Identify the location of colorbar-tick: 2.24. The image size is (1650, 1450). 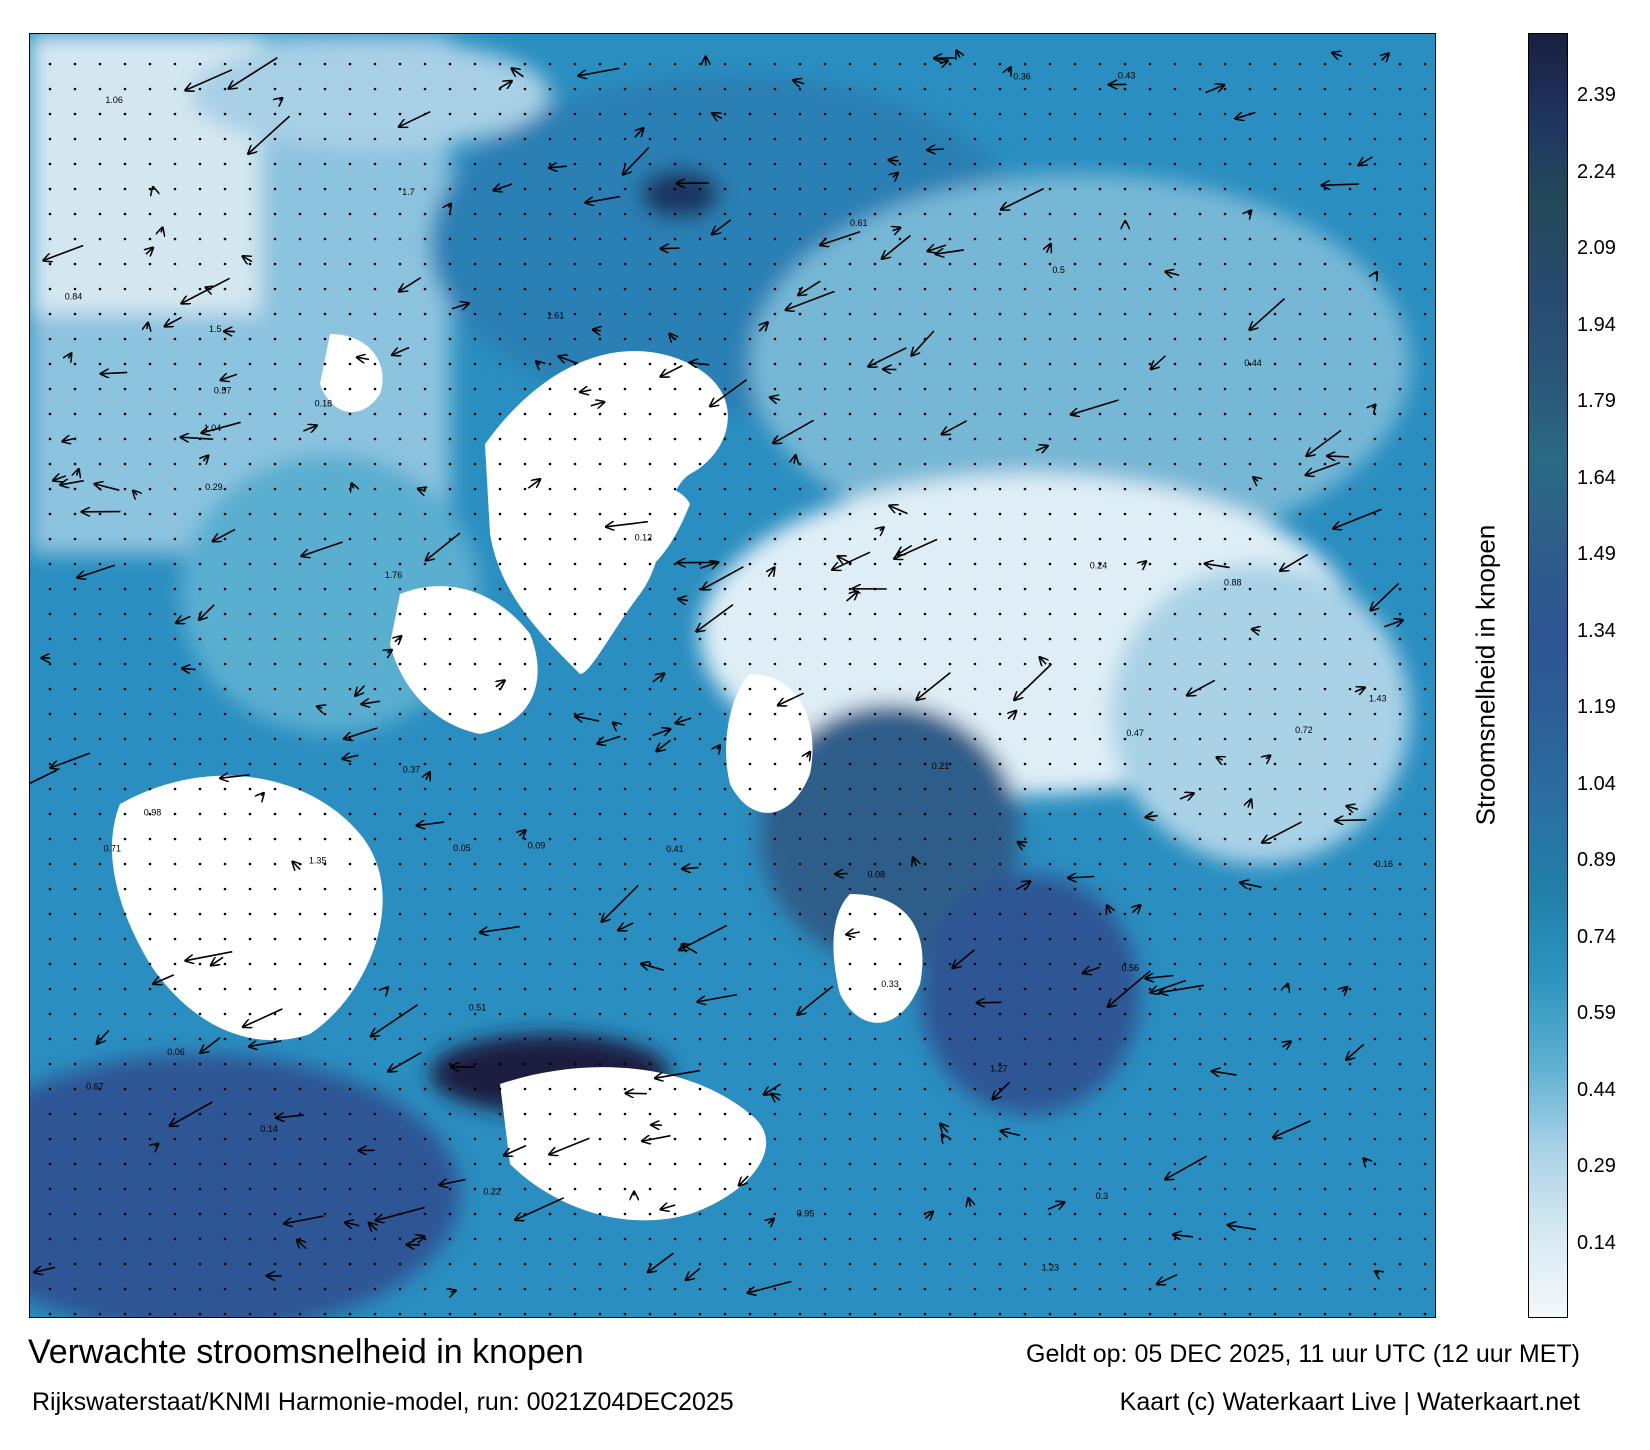
(1596, 171).